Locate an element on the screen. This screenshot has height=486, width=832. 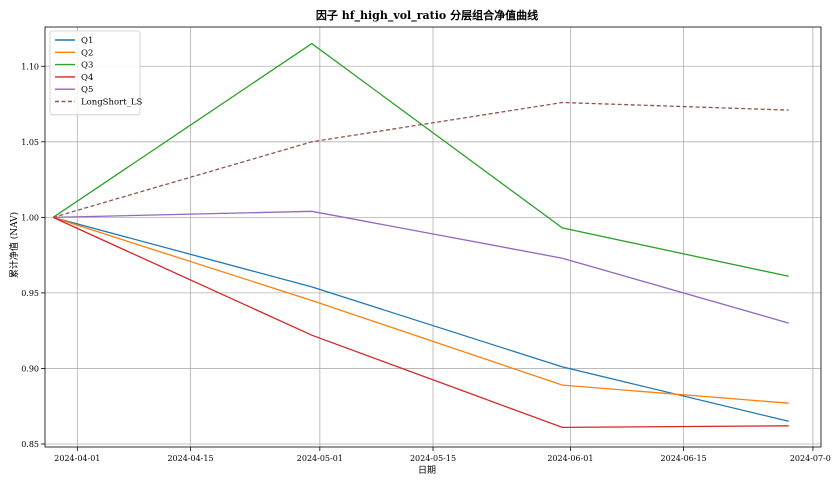
y-tick-label: 1.05 is located at coordinates (30, 142).